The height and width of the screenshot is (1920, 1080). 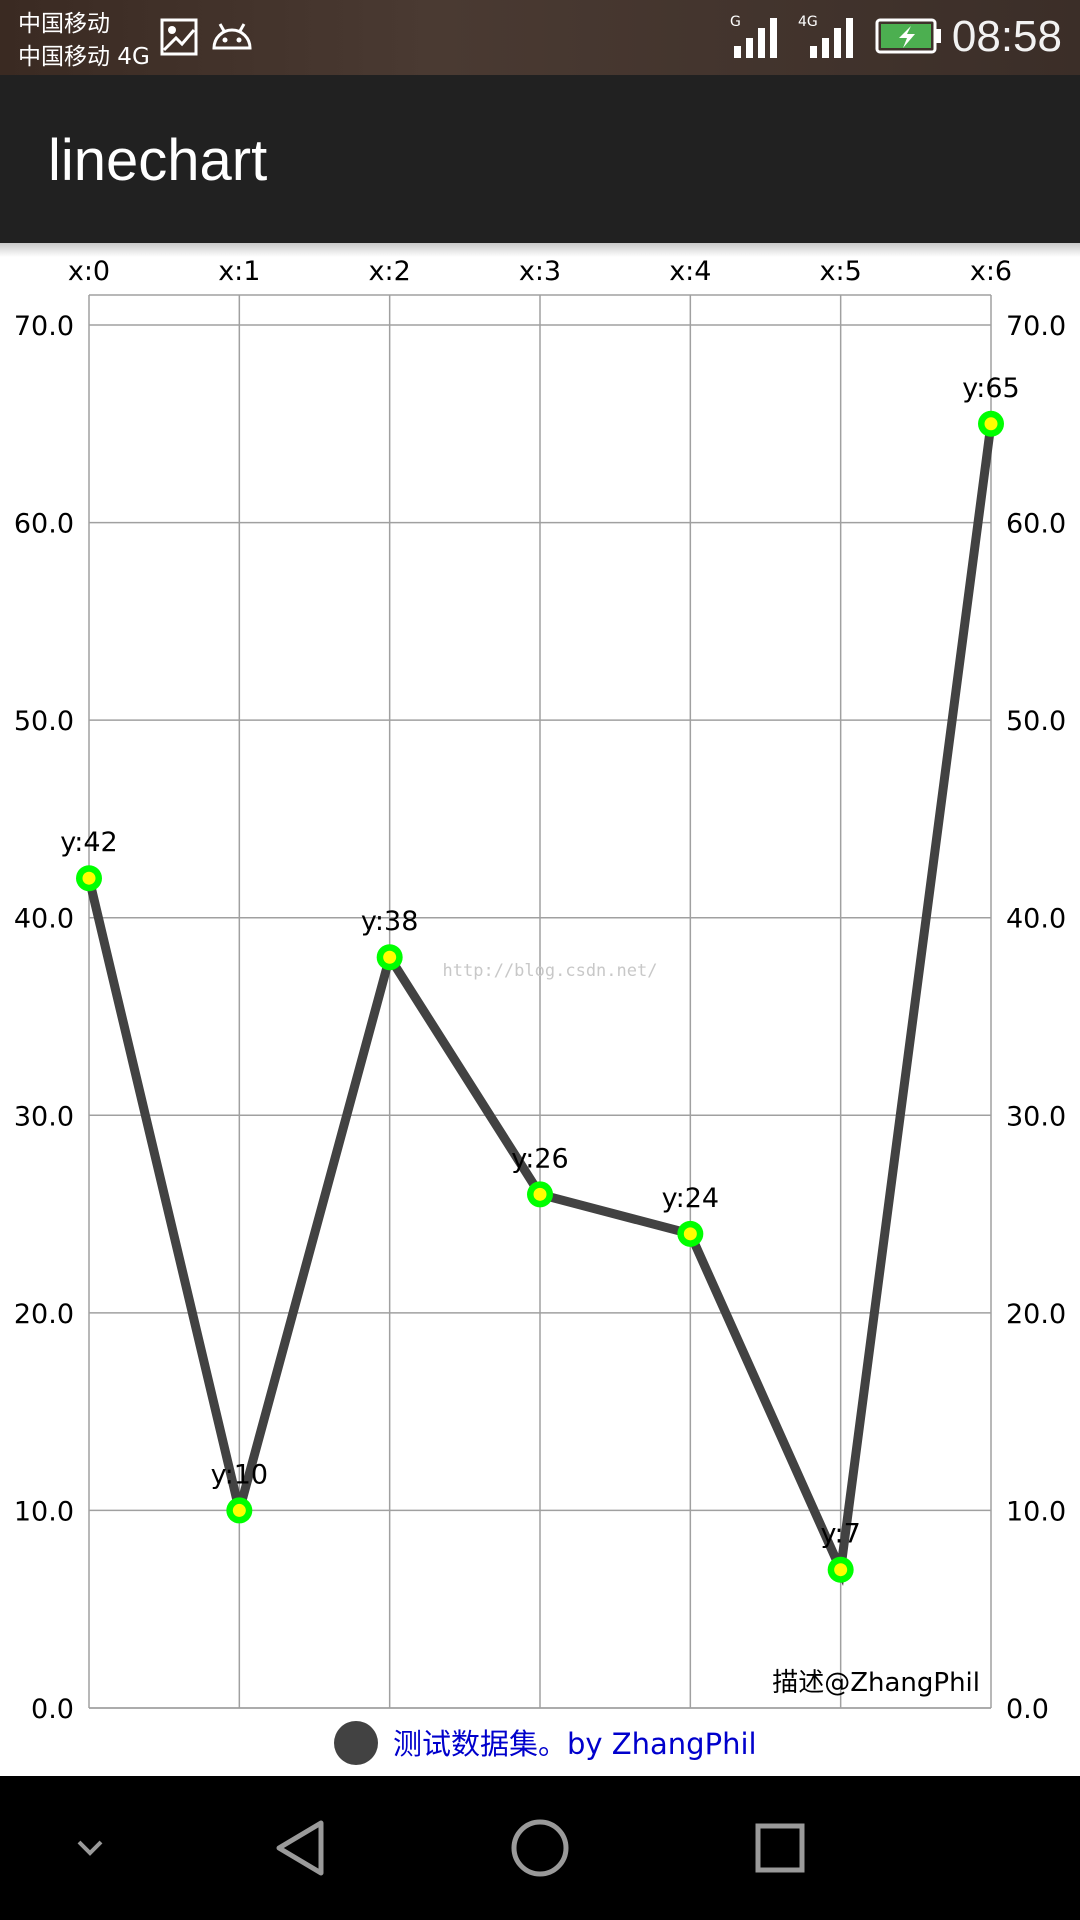 I want to click on y-tick-label-left: 10.0, so click(x=44, y=1511).